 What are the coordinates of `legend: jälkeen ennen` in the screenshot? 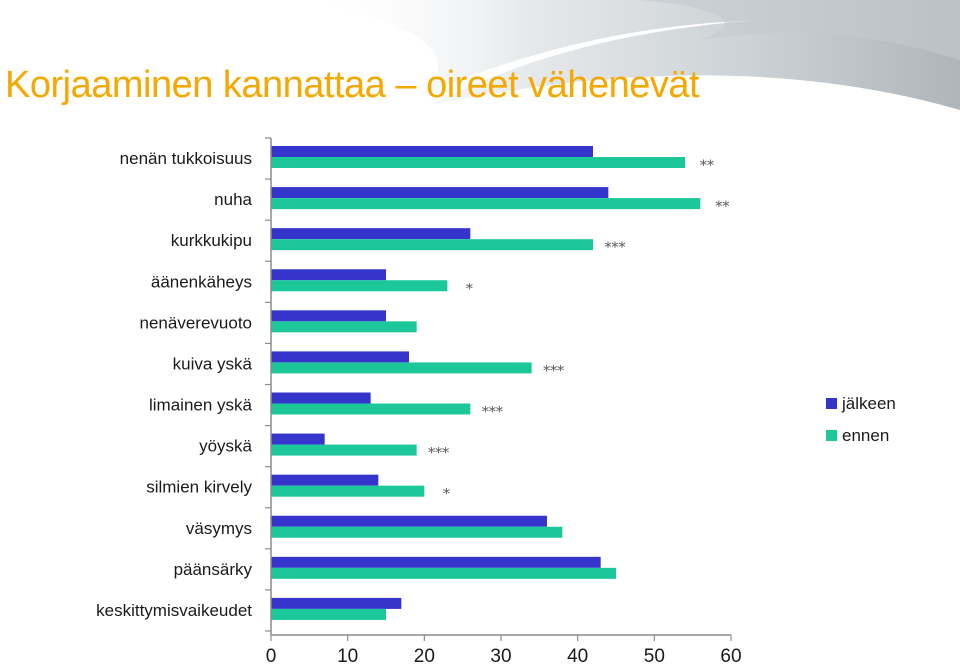 It's located at (861, 419).